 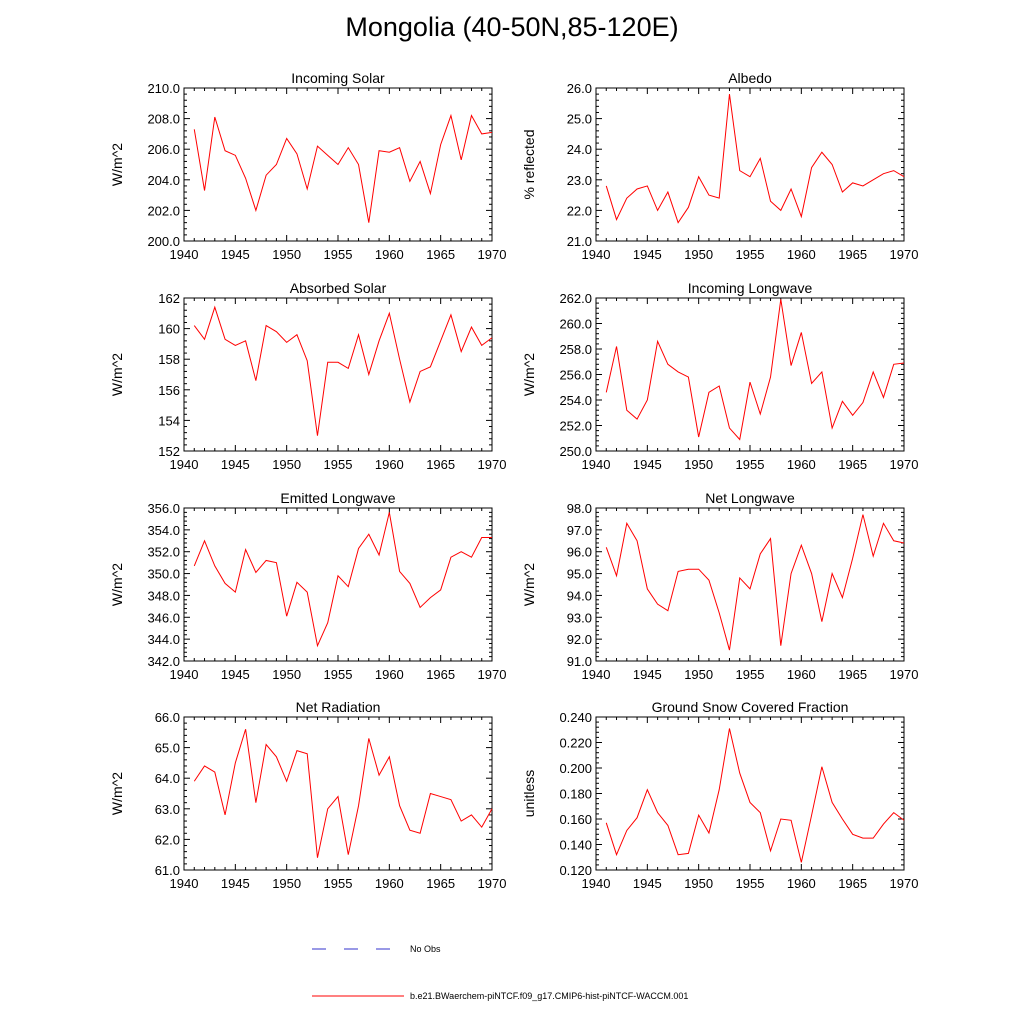 What do you see at coordinates (338, 78) in the screenshot?
I see `panel-title: Incoming Solar` at bounding box center [338, 78].